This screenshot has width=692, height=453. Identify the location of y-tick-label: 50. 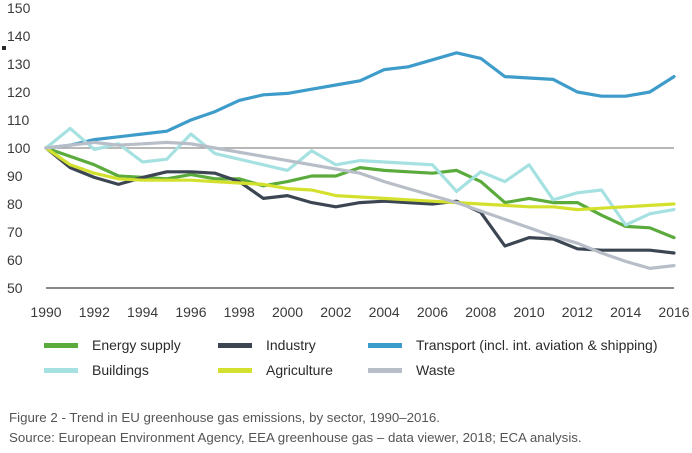
(15, 288).